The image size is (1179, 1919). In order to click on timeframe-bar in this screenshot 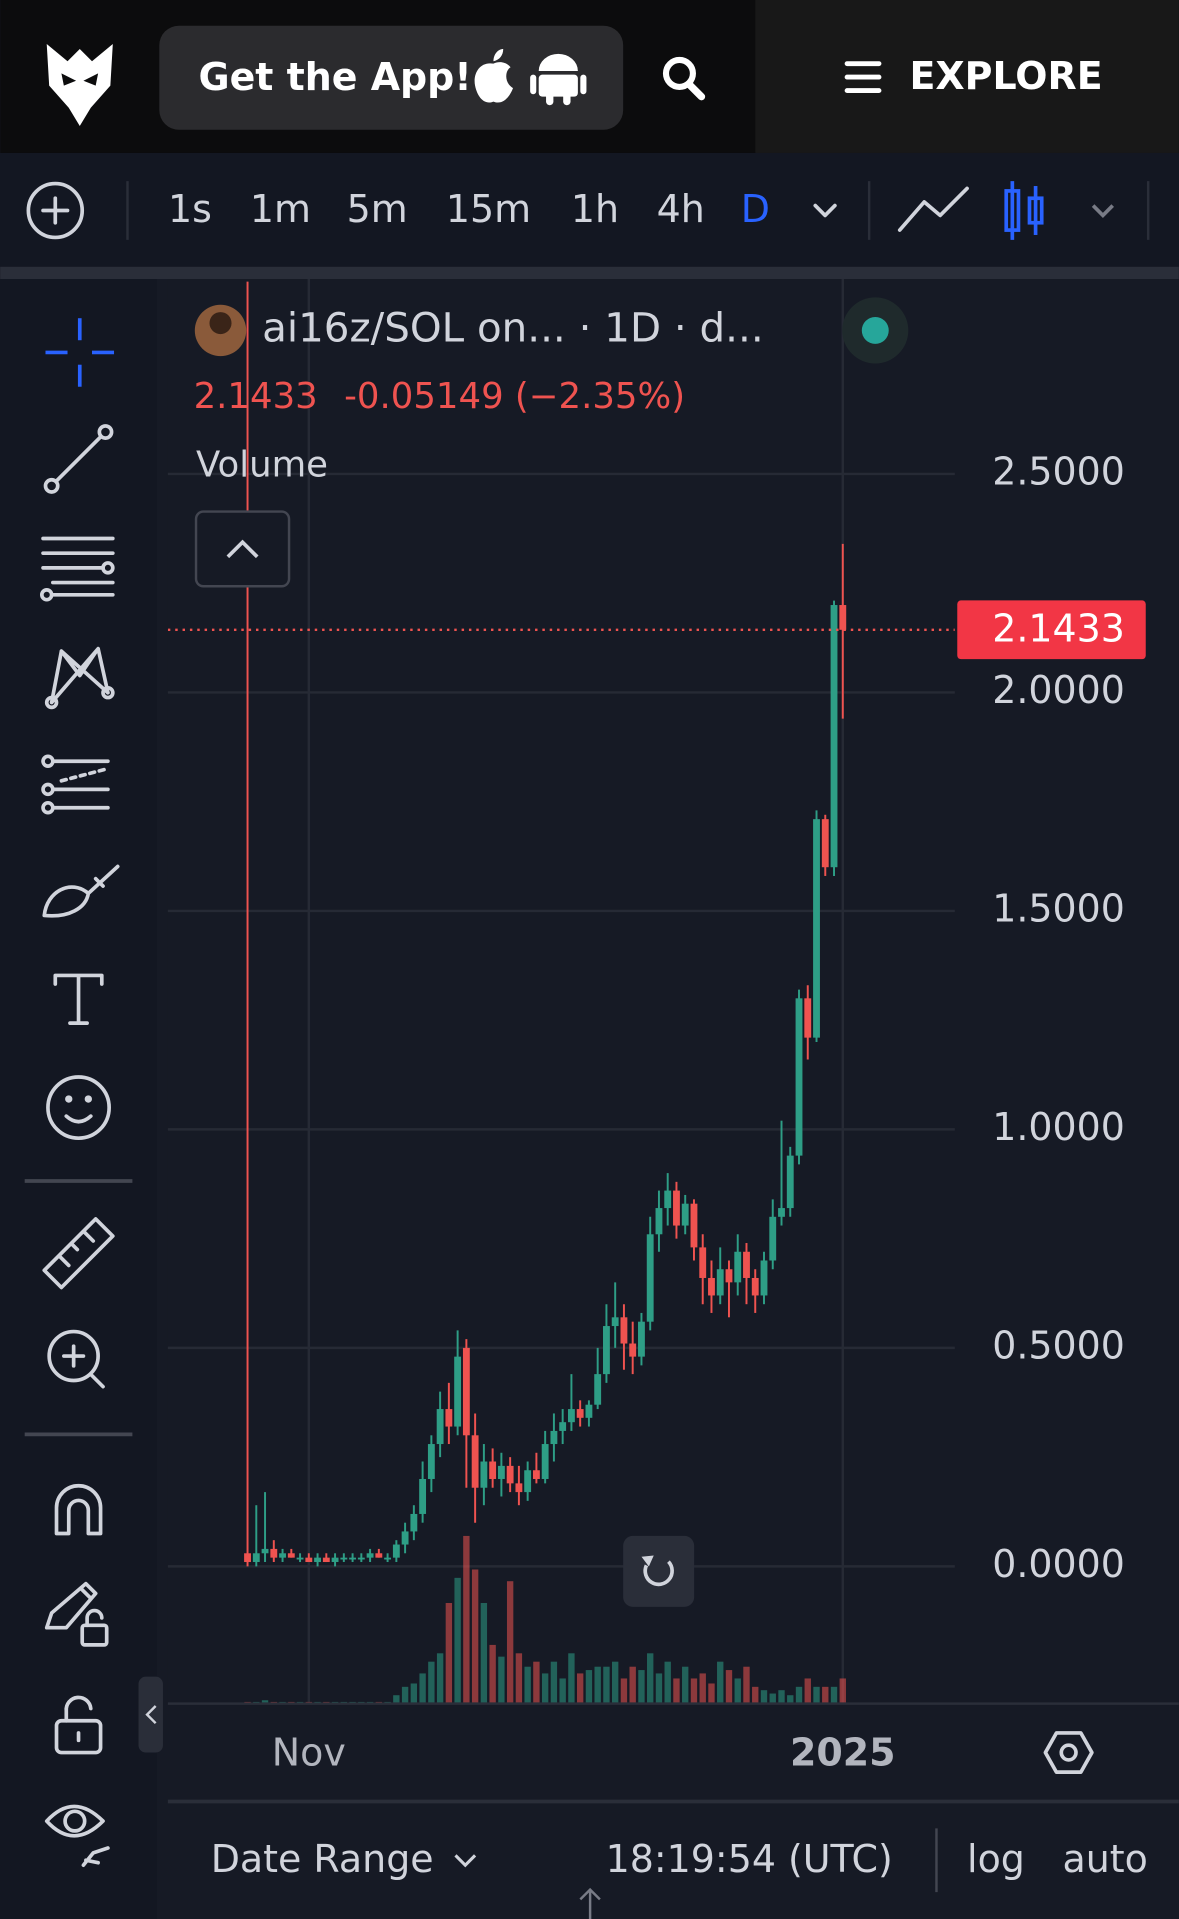, I will do `click(589, 209)`.